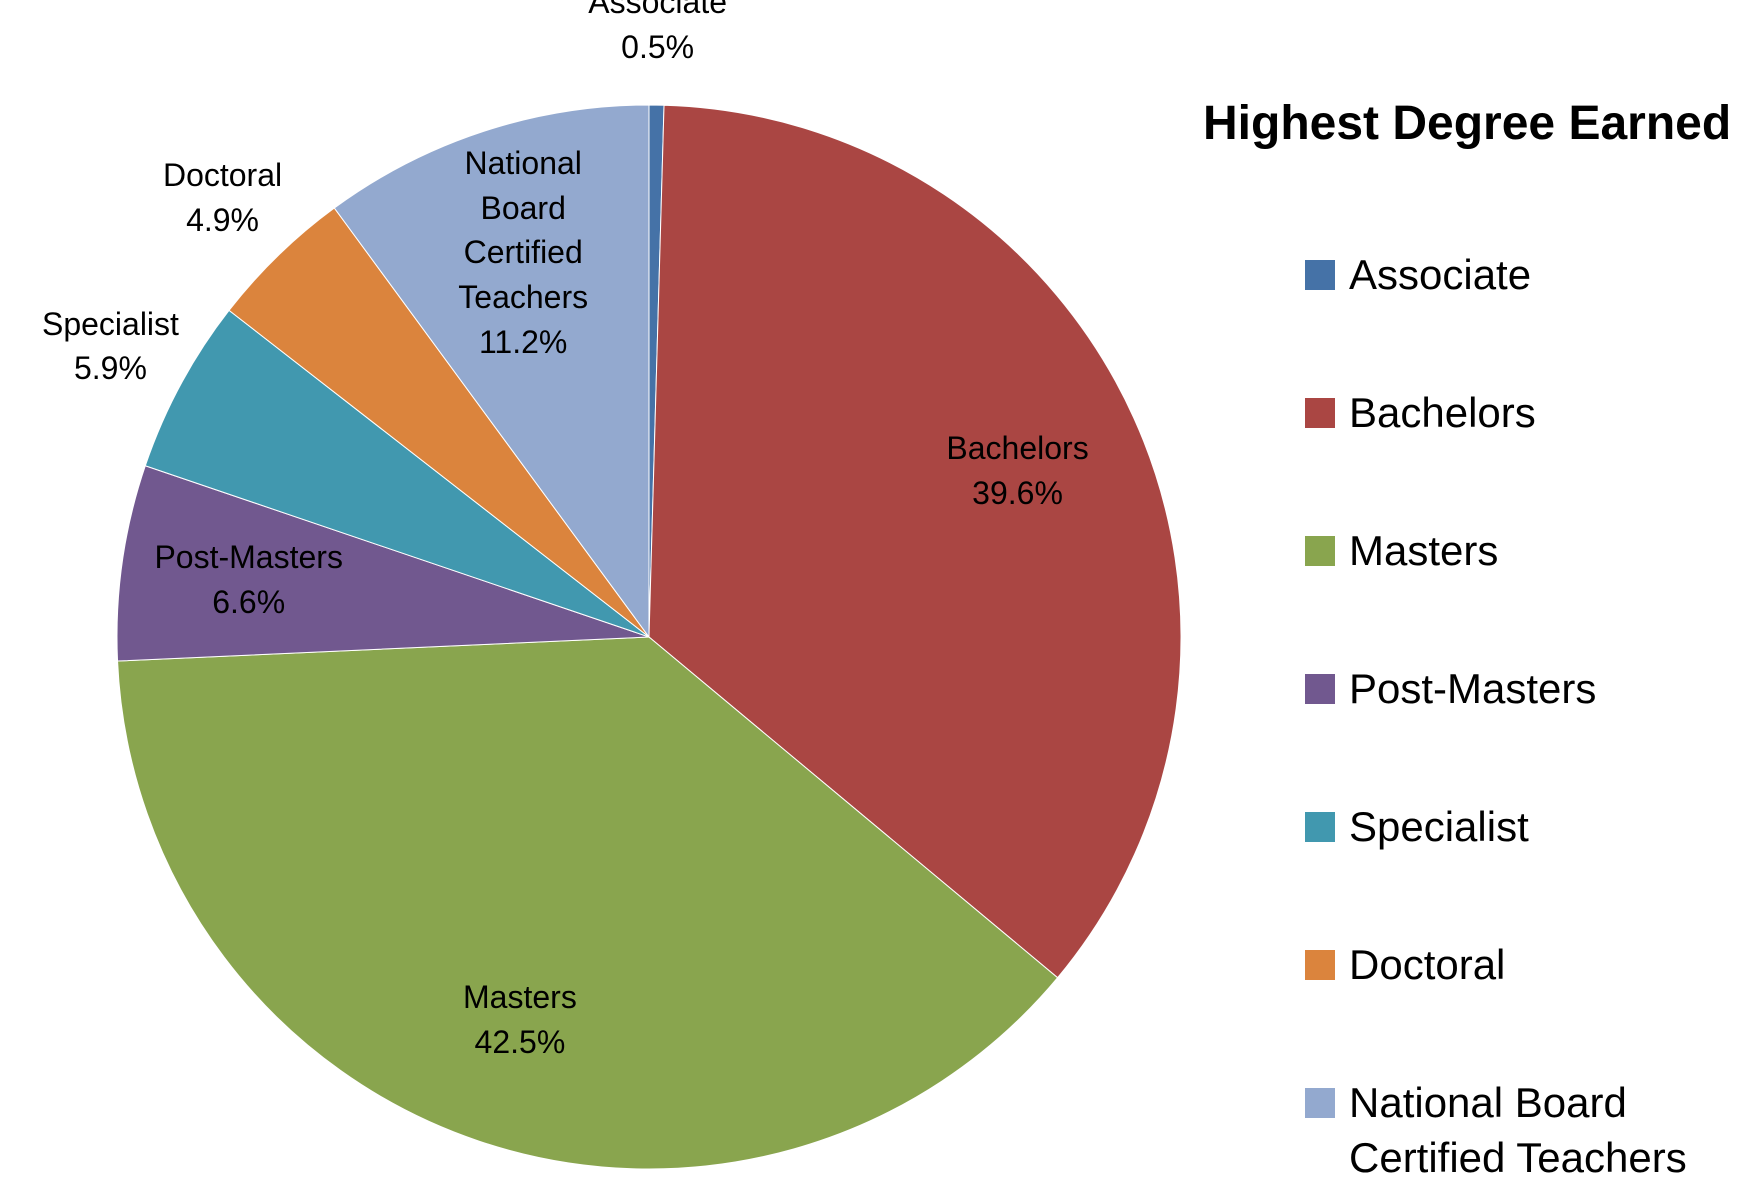 The width and height of the screenshot is (1752, 1194). Describe the element at coordinates (248, 557) in the screenshot. I see `slice-label-name: Post-Masters` at that location.